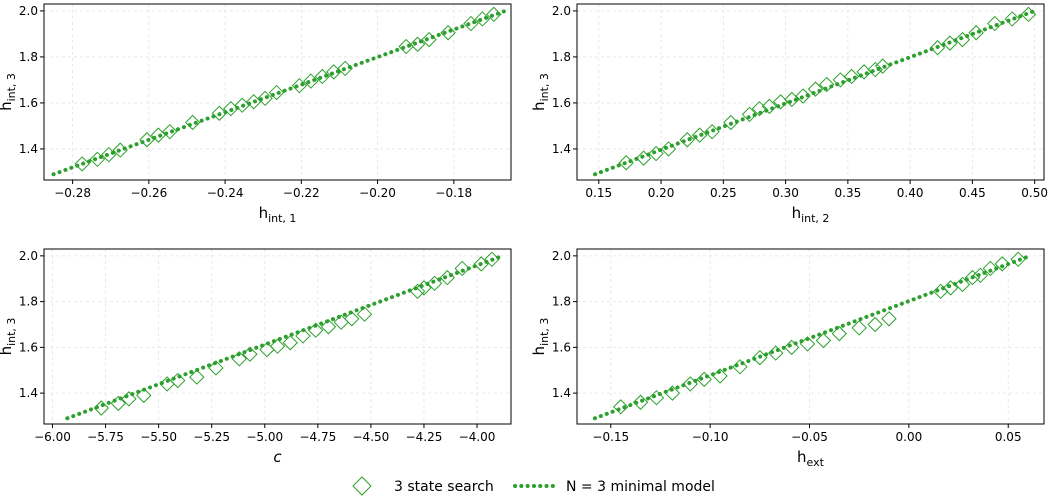 Image resolution: width=1048 pixels, height=497 pixels. I want to click on x-tick-label: 0.30, so click(785, 193).